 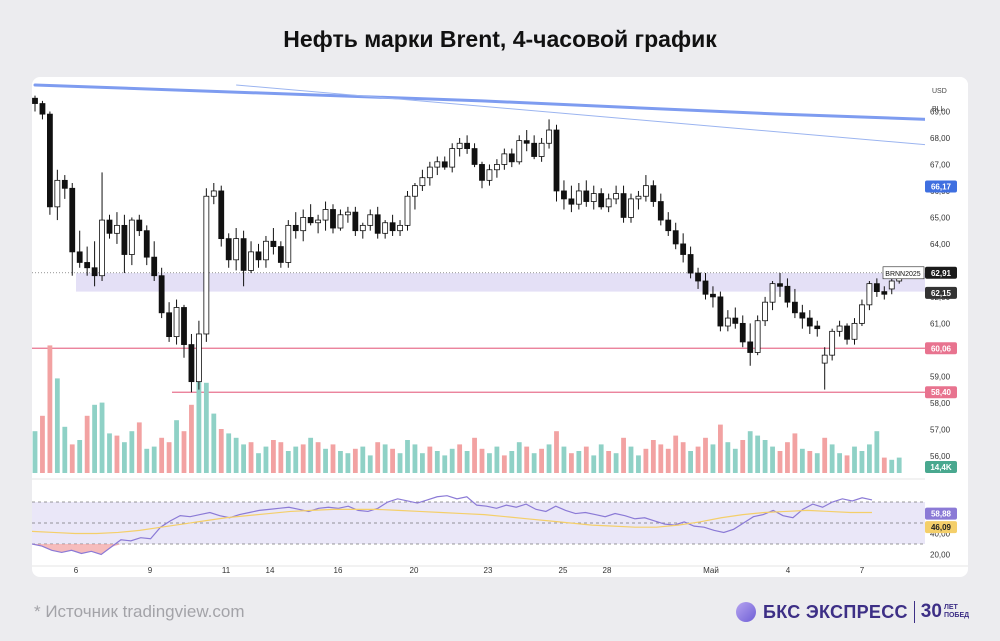 What do you see at coordinates (270, 570) in the screenshot?
I see `x-tick-label: 14` at bounding box center [270, 570].